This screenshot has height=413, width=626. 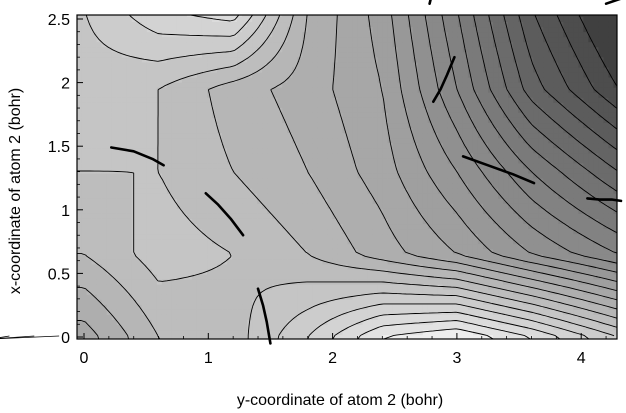 I want to click on y-axis-ticks: 0 0.5 1 1.5 2 2.5, so click(x=65, y=179).